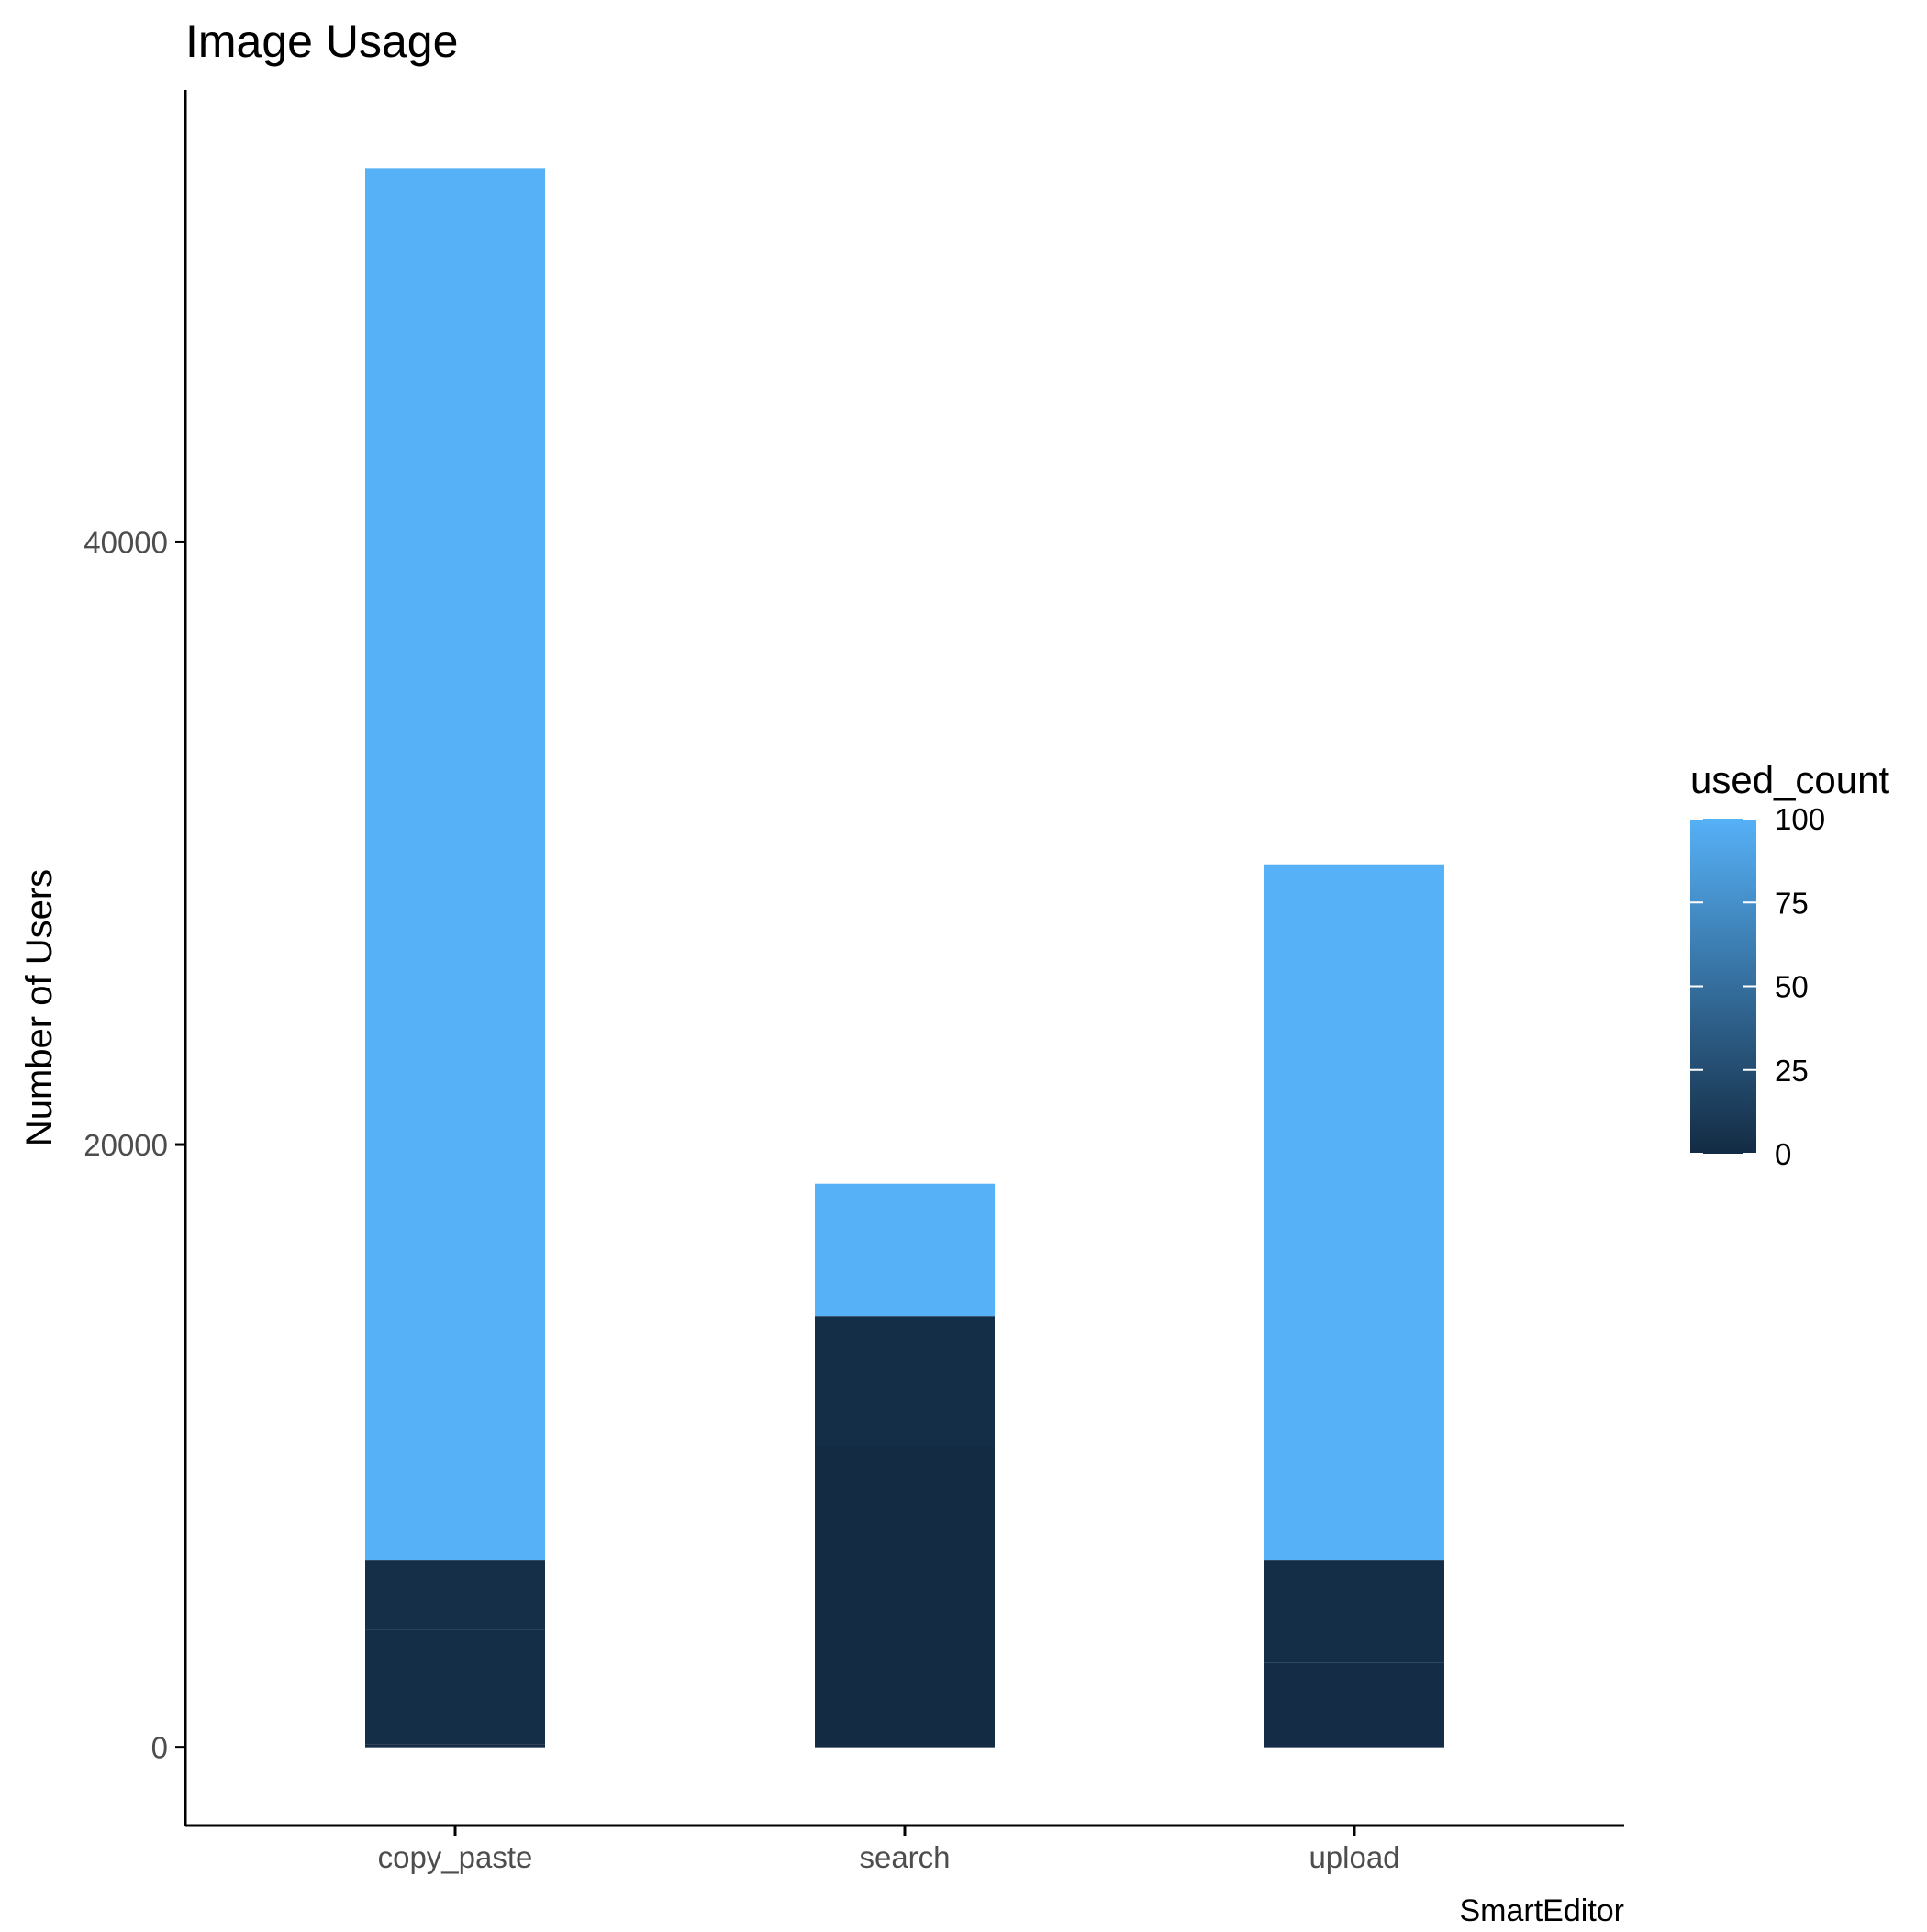 Image resolution: width=1927 pixels, height=1932 pixels. I want to click on y-ticks-layer: 0 20000 40000, so click(134, 1145).